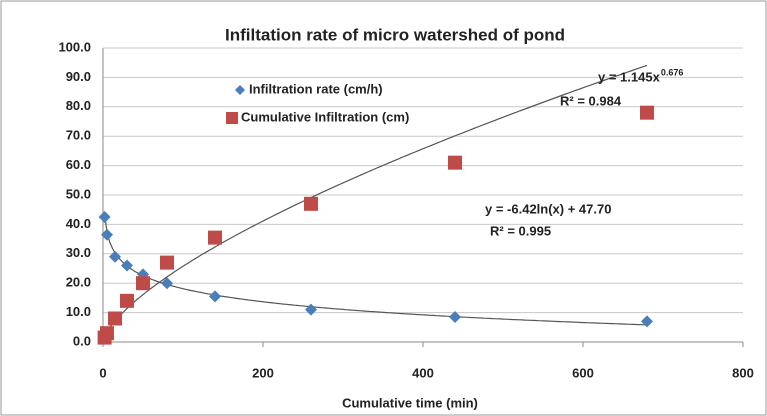  Describe the element at coordinates (82, 340) in the screenshot. I see `y-tick-label: 0.0` at that location.